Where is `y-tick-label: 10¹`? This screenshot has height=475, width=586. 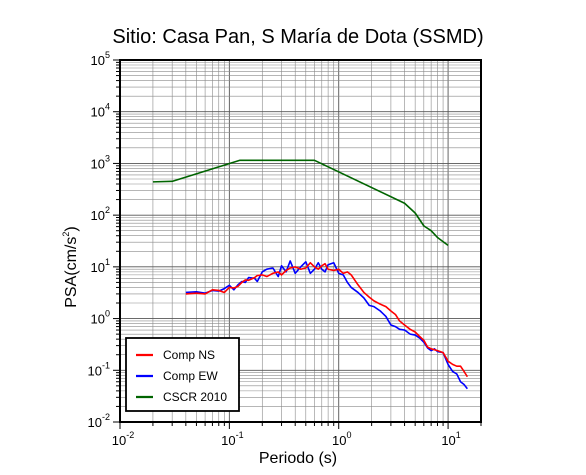
y-tick-label: 10¹ is located at coordinates (100, 266).